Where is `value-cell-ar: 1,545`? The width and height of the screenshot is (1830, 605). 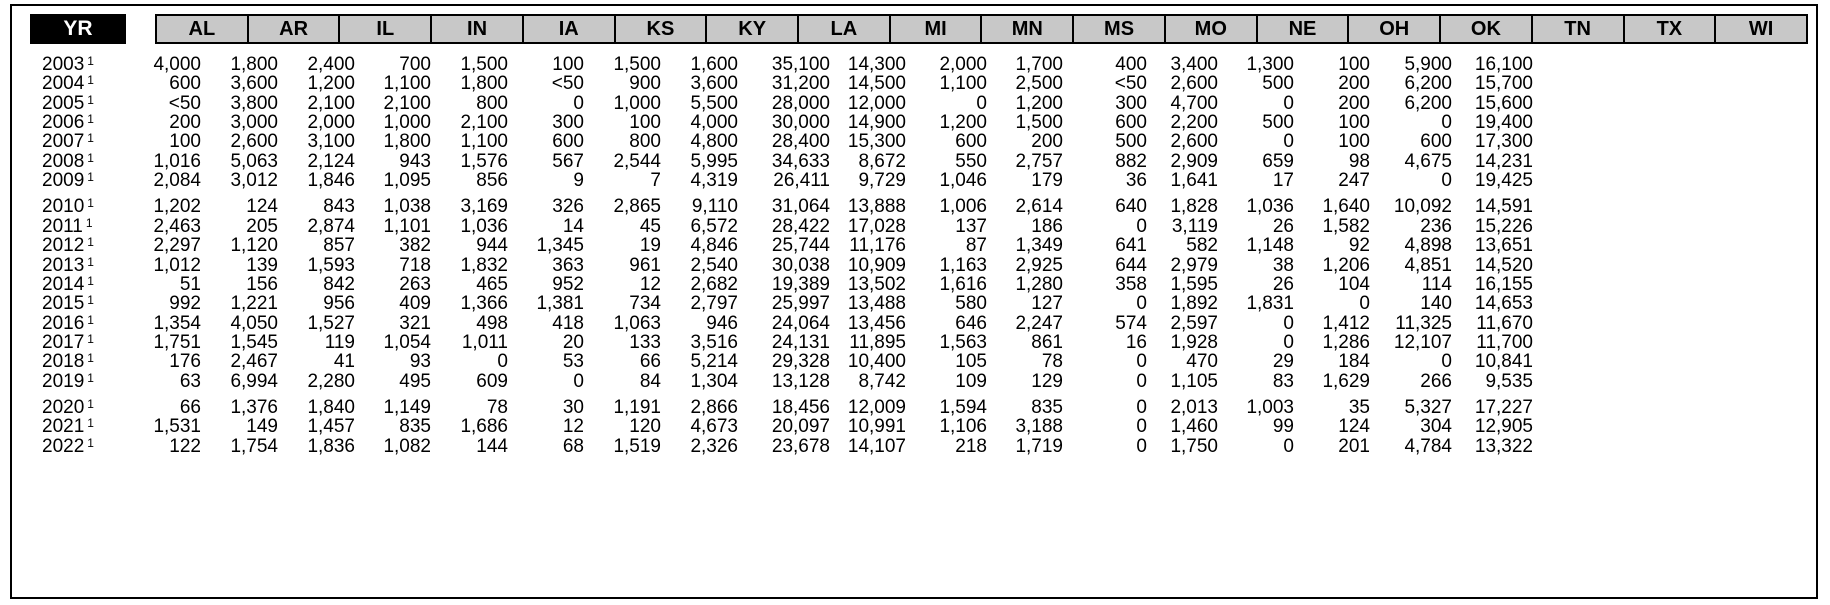
value-cell-ar: 1,545 is located at coordinates (254, 342).